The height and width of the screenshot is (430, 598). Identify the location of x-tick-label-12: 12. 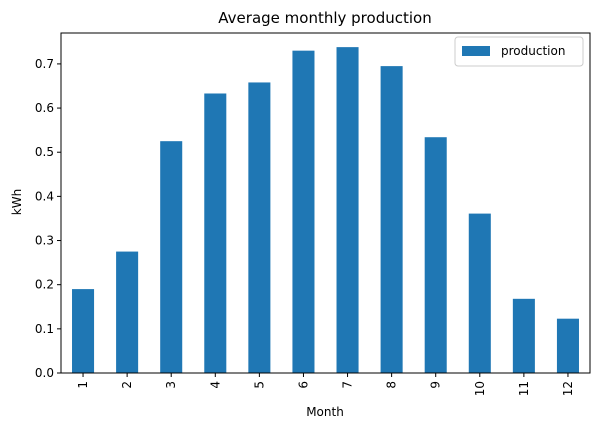
(568, 388).